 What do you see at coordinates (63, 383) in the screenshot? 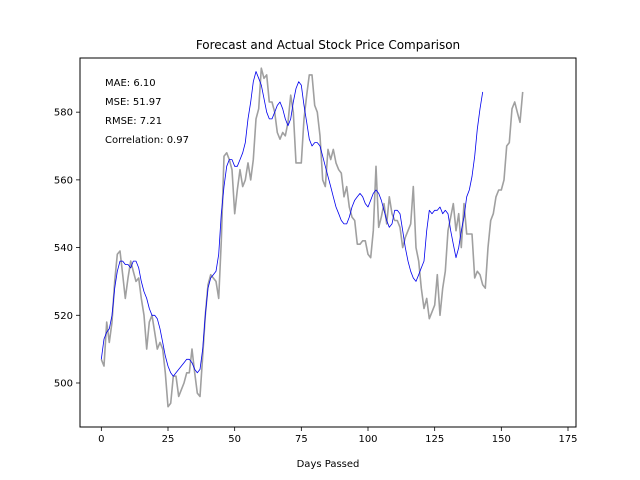
I see `y-tick-label: 500` at bounding box center [63, 383].